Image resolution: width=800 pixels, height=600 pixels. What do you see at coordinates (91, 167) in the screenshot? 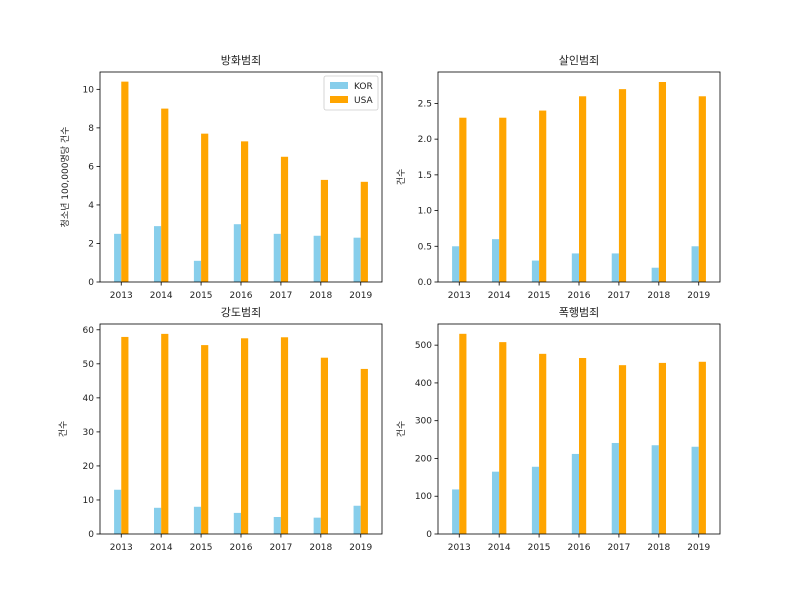
I see `y-tick-label: 6` at bounding box center [91, 167].